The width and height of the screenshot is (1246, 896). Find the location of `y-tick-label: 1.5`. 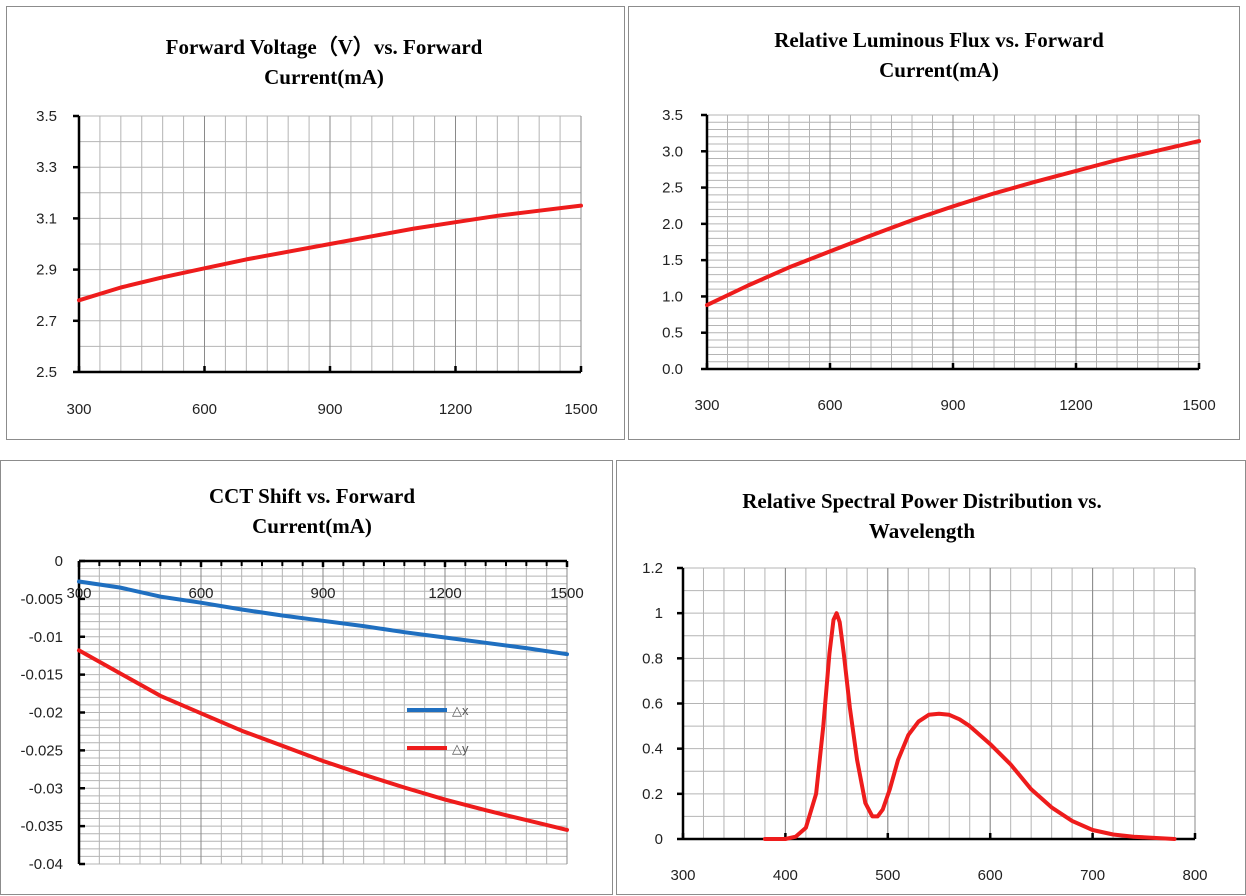

y-tick-label: 1.5 is located at coordinates (672, 260).